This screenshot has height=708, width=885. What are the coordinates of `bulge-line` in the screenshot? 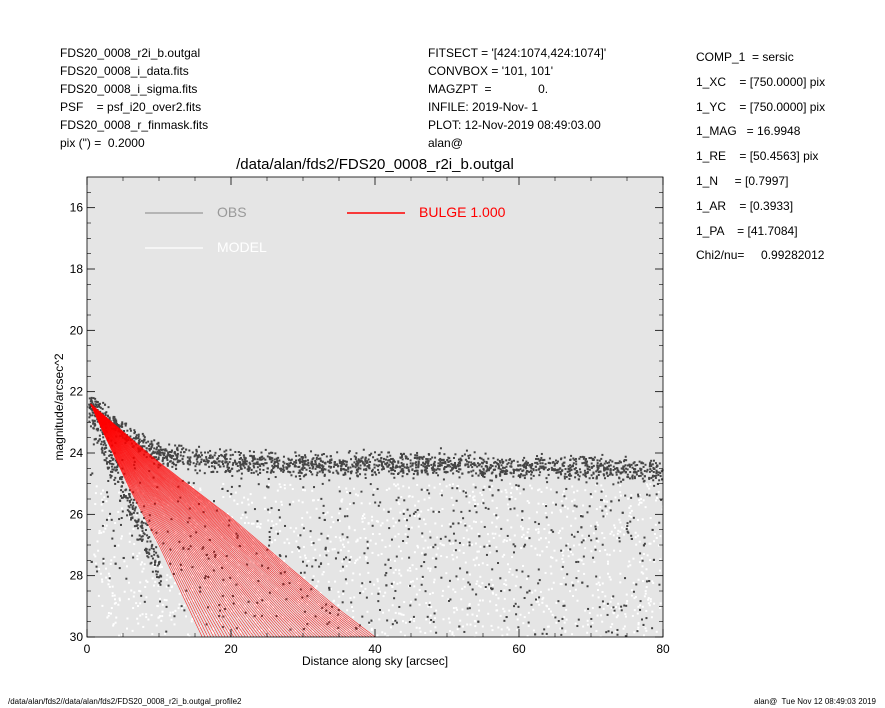 It's located at (159, 520).